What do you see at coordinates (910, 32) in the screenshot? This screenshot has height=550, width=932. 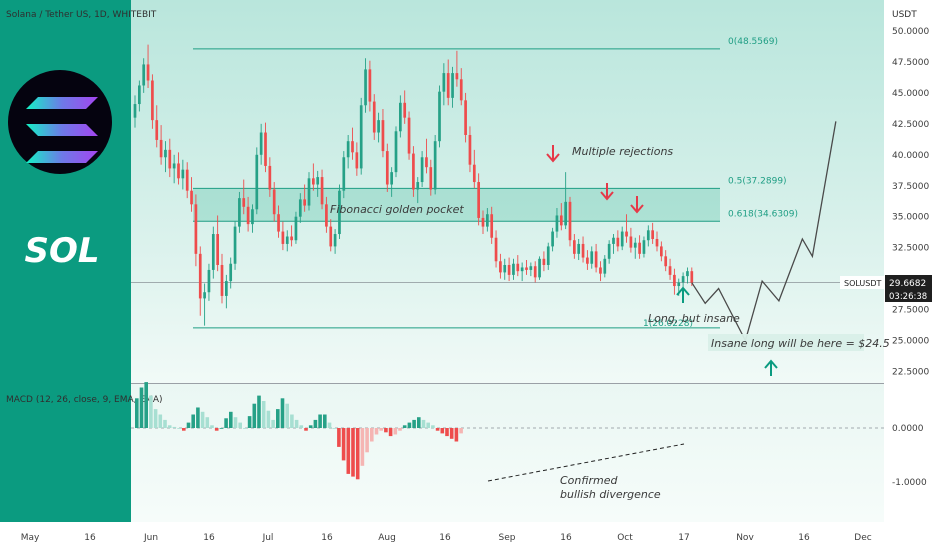 I see `price-tick-label: 50.0000` at bounding box center [910, 32].